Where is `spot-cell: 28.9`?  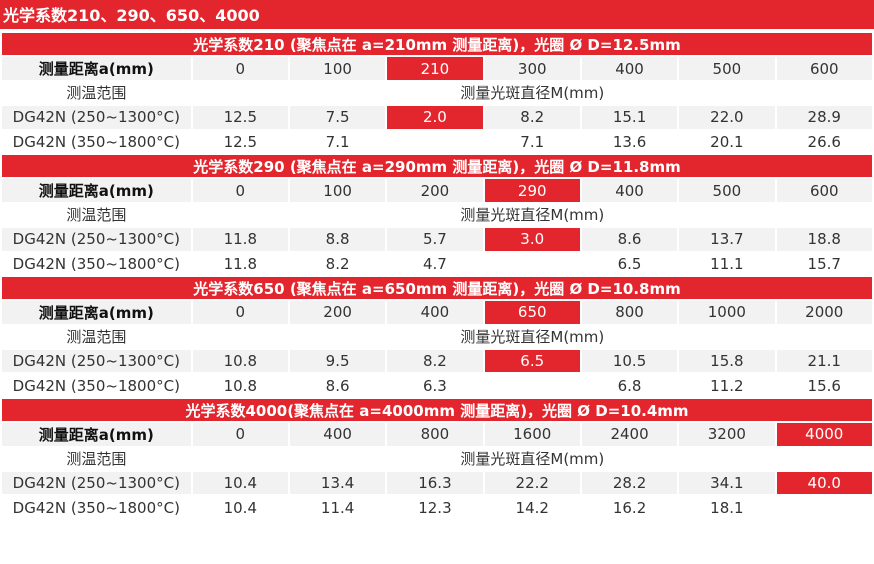
spot-cell: 28.9 is located at coordinates (824, 117).